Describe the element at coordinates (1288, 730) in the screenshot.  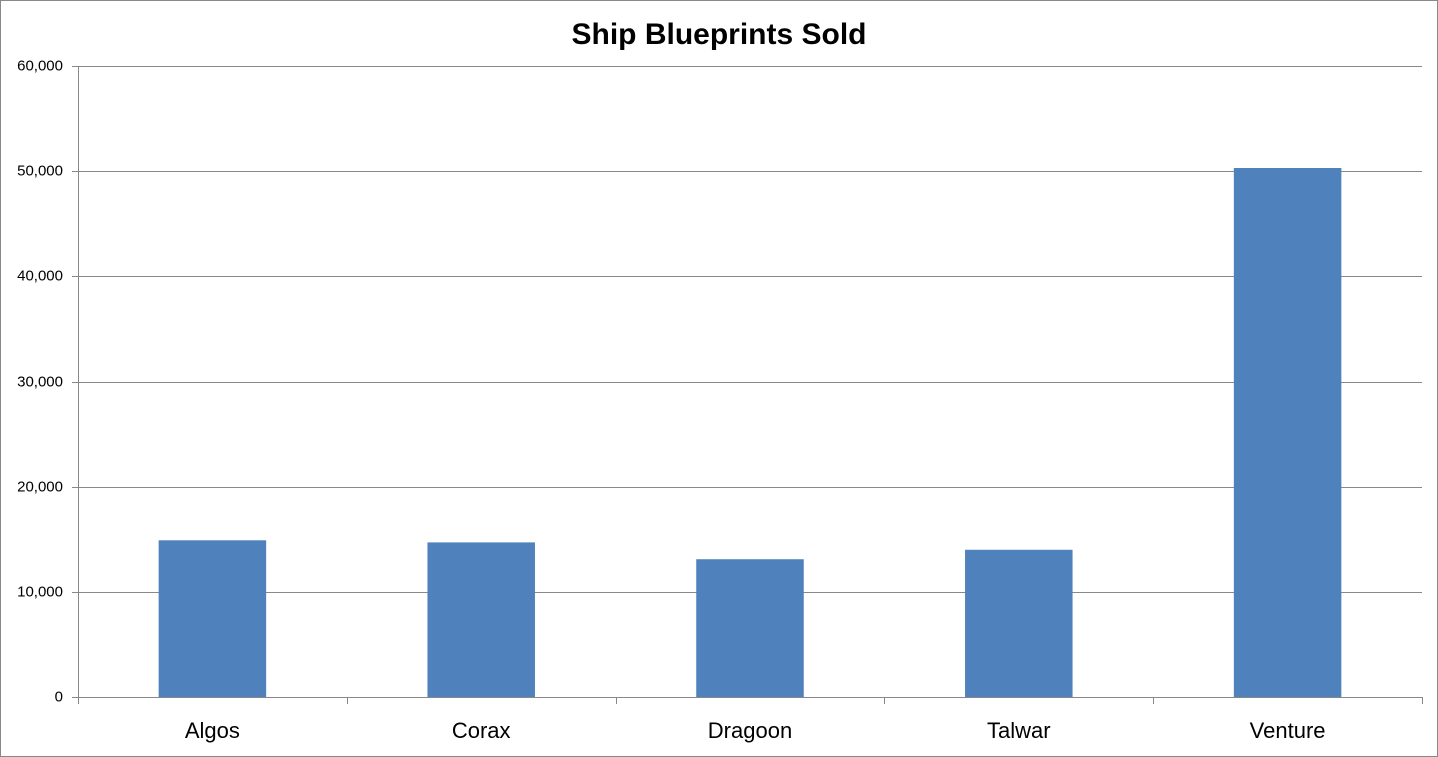
I see `x-tick-label: Venture` at that location.